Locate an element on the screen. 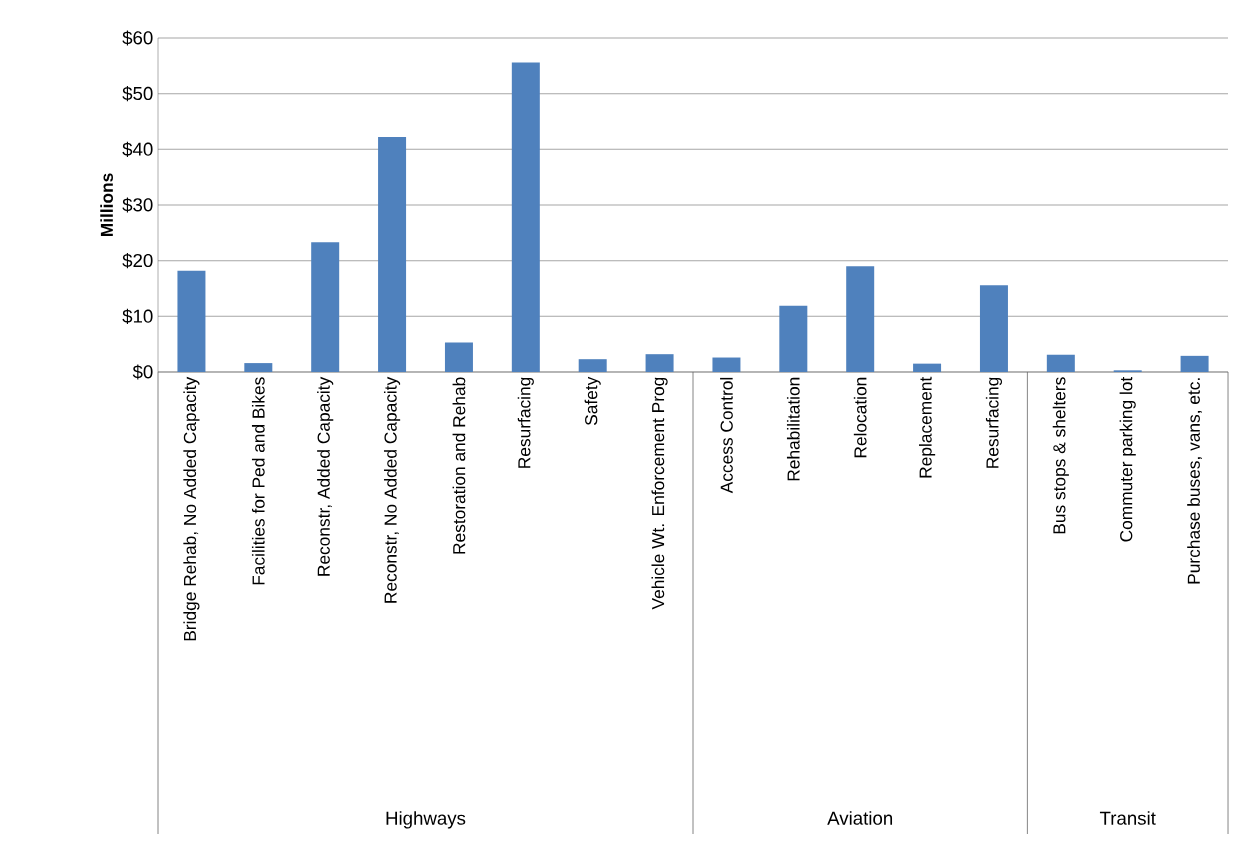  text: Highways is located at coordinates (426, 820).